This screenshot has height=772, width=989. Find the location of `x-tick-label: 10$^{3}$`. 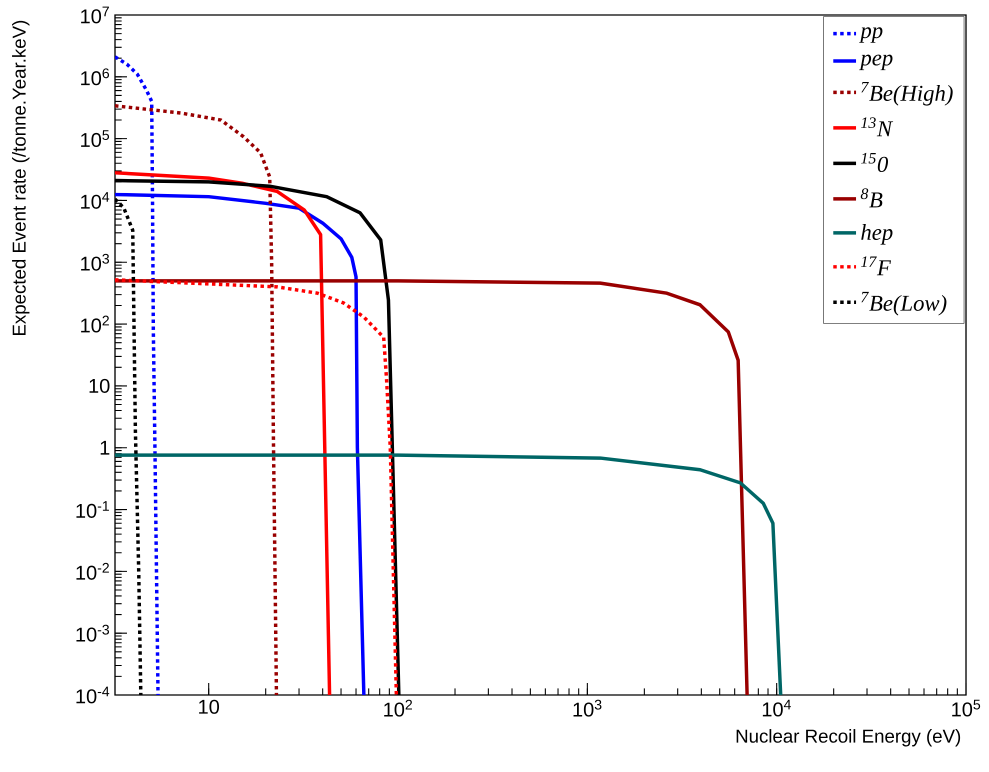

x-tick-label: 10$^{3}$ is located at coordinates (588, 708).